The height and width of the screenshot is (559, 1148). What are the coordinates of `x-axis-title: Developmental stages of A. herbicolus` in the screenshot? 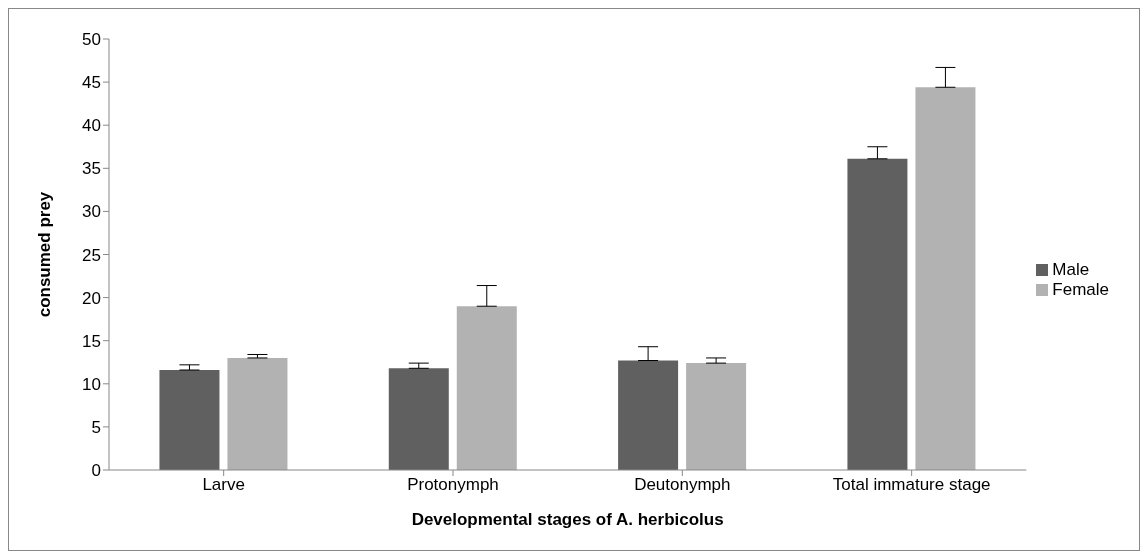 It's located at (567, 519).